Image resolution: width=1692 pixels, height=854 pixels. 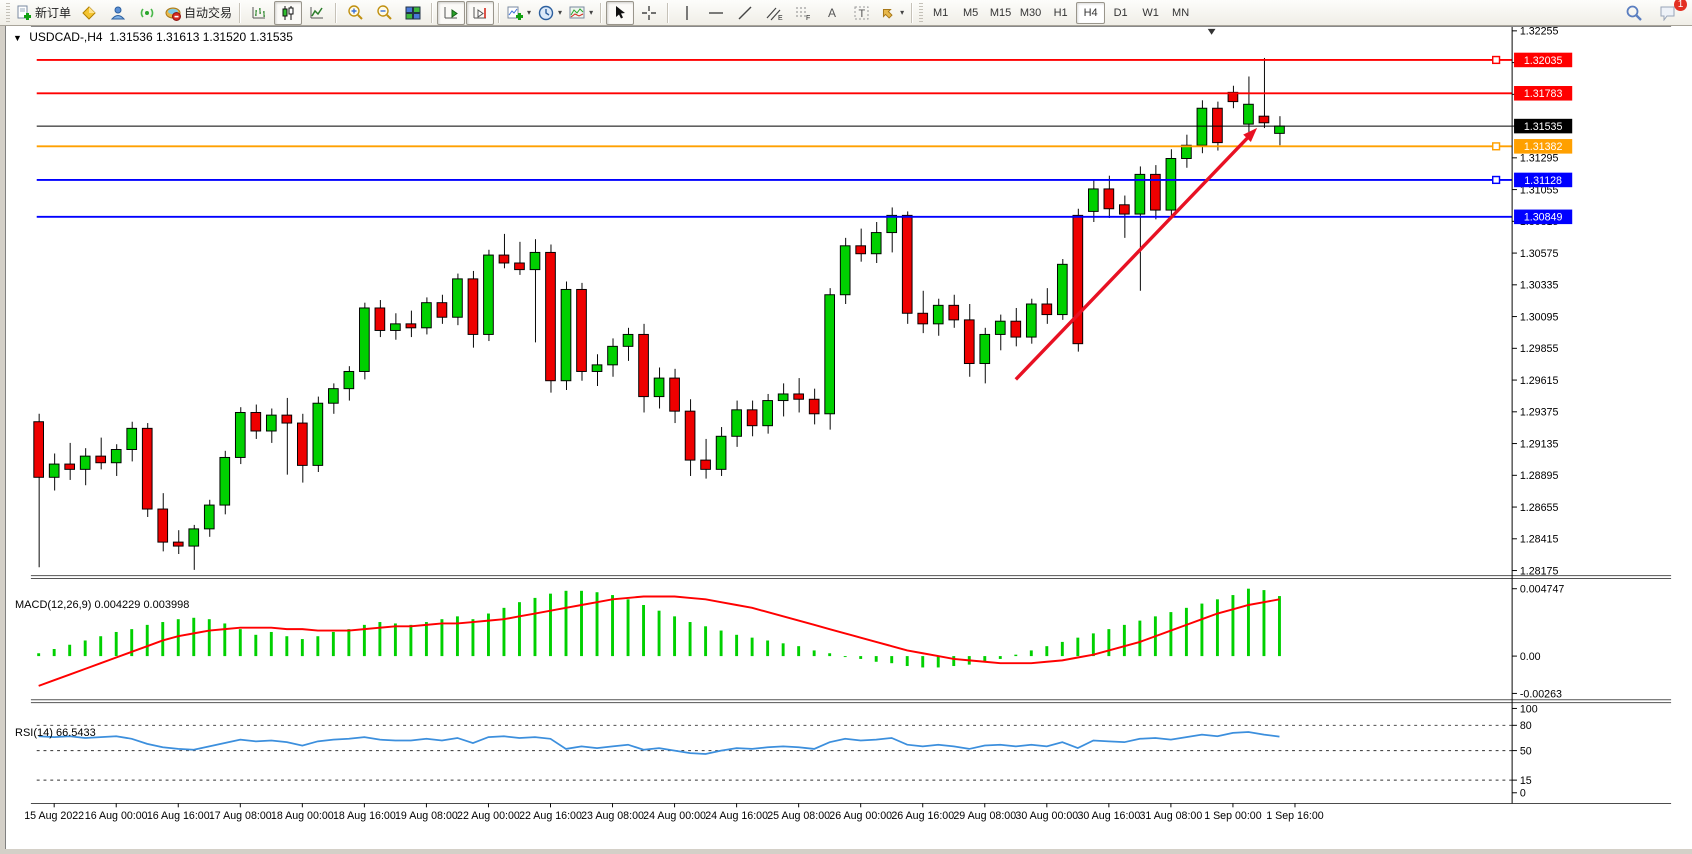 What do you see at coordinates (519, 13) in the screenshot?
I see `indicators-button: ▾` at bounding box center [519, 13].